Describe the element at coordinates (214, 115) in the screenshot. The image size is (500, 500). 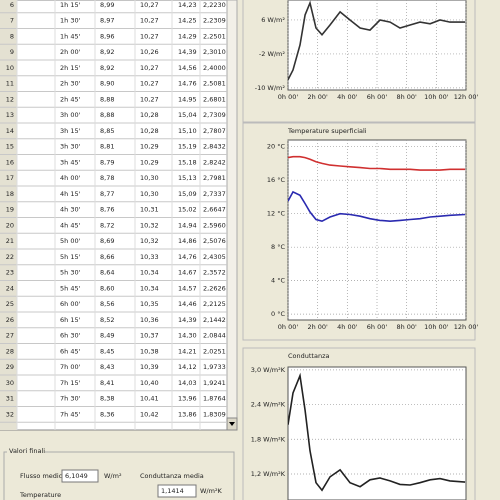
I see `cell: 2,7309` at that location.